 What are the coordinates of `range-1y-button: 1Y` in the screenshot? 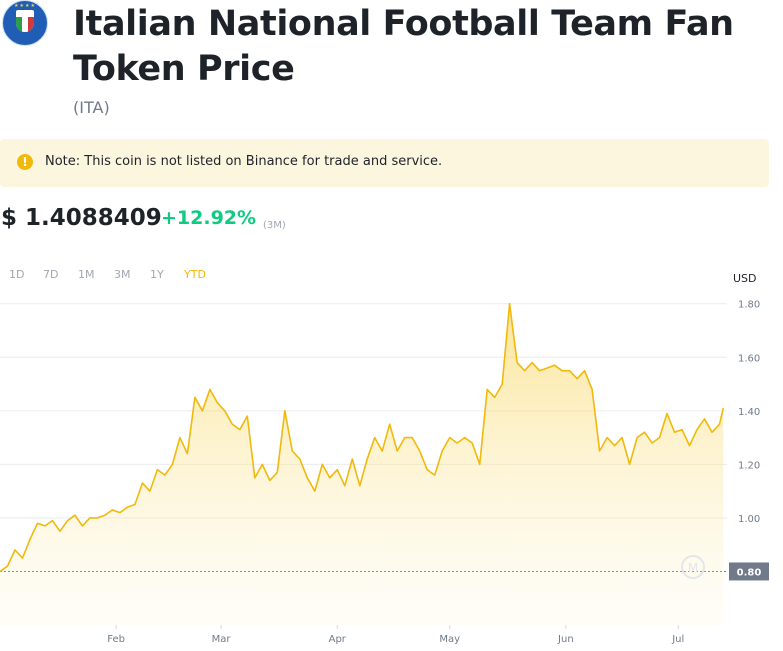 It's located at (157, 274).